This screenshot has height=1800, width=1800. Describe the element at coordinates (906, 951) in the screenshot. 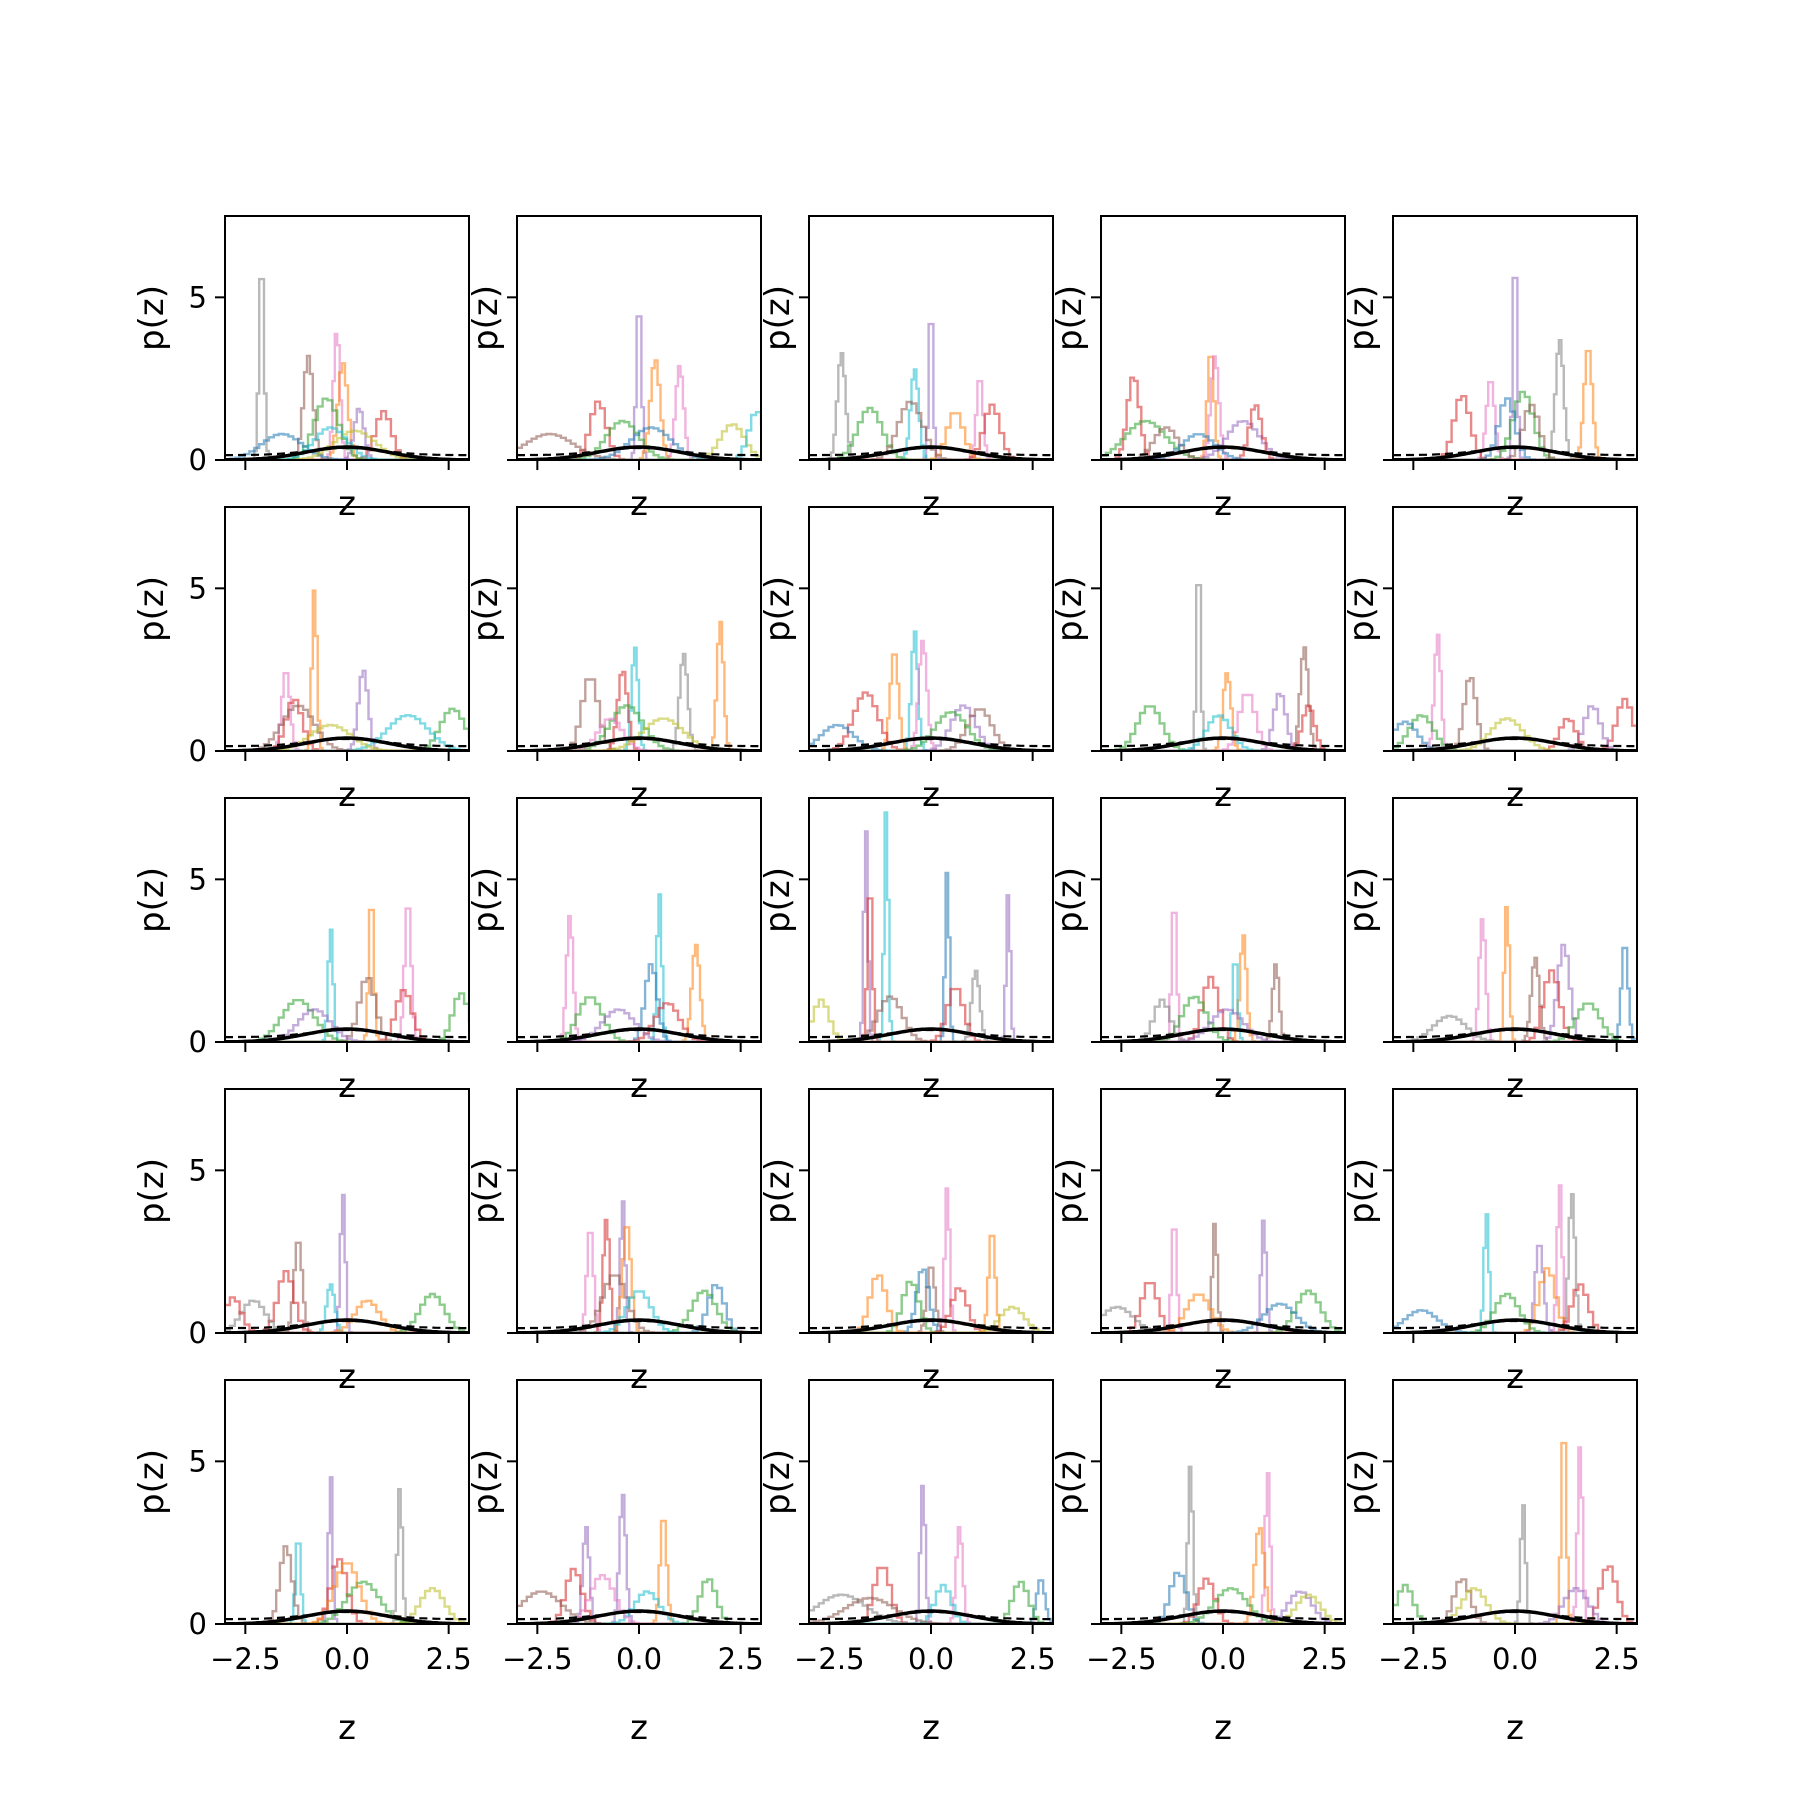

I see `subplot-13: z p(z)` at that location.